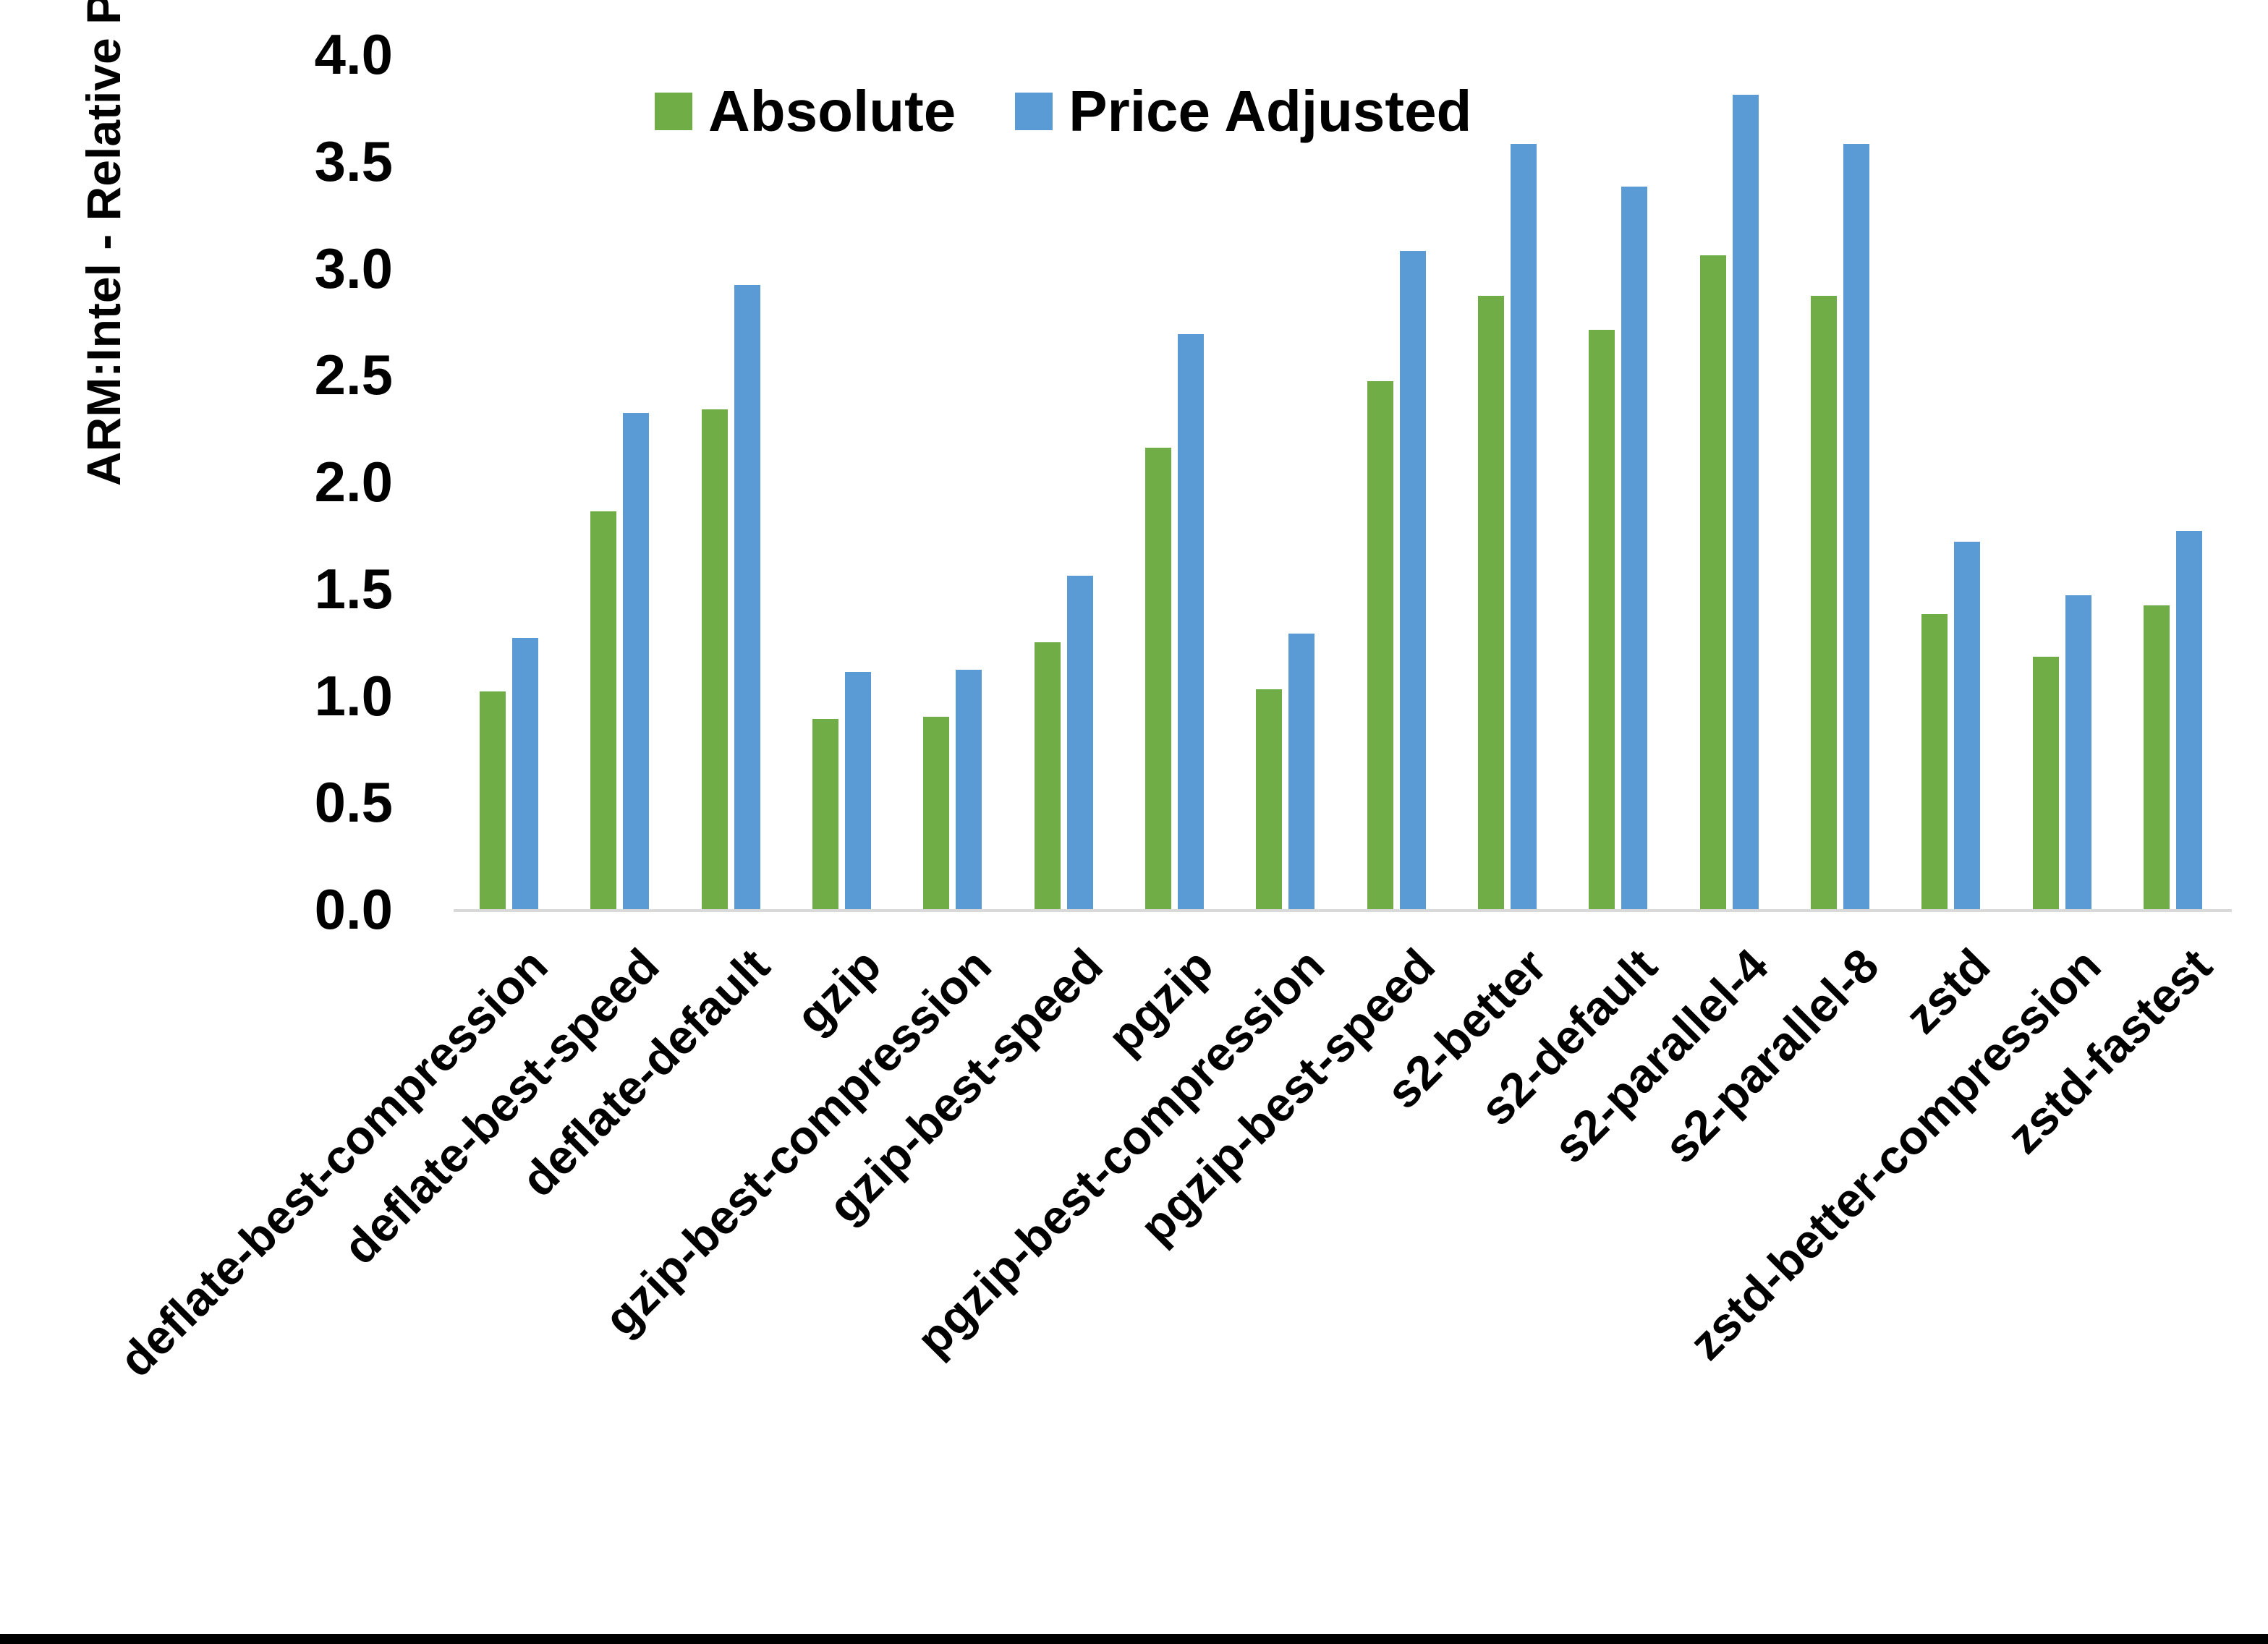 The width and height of the screenshot is (2268, 1644). What do you see at coordinates (353, 909) in the screenshot?
I see `y-tick-label: 0.0` at bounding box center [353, 909].